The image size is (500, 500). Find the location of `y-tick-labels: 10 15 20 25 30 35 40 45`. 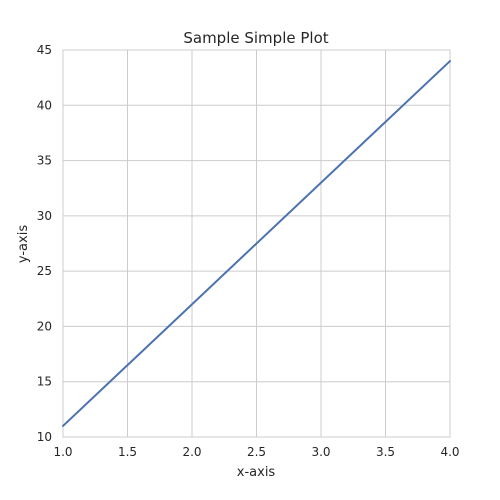

y-tick-labels: 10 15 20 25 30 35 40 45 is located at coordinates (44, 243).